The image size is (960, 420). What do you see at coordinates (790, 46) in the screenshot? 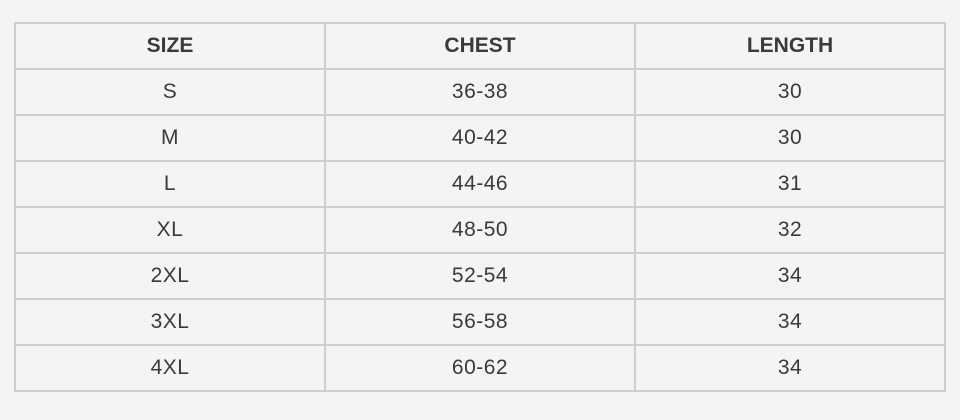
I see `header-length: LENGTH` at bounding box center [790, 46].